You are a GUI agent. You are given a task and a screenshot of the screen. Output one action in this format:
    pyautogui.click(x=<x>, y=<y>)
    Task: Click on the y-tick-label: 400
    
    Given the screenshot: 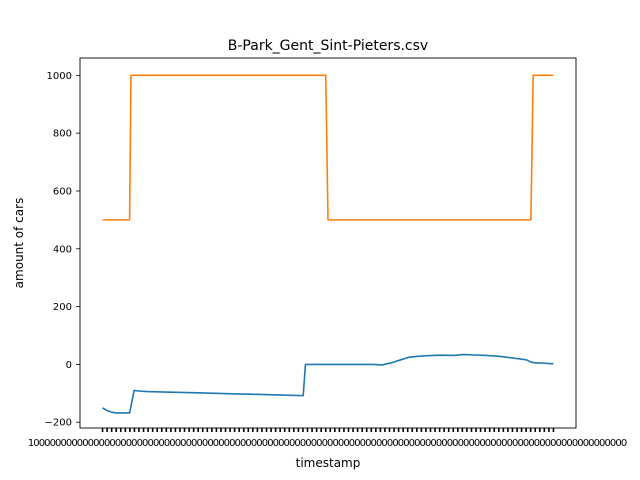 What is the action you would take?
    pyautogui.click(x=62, y=249)
    